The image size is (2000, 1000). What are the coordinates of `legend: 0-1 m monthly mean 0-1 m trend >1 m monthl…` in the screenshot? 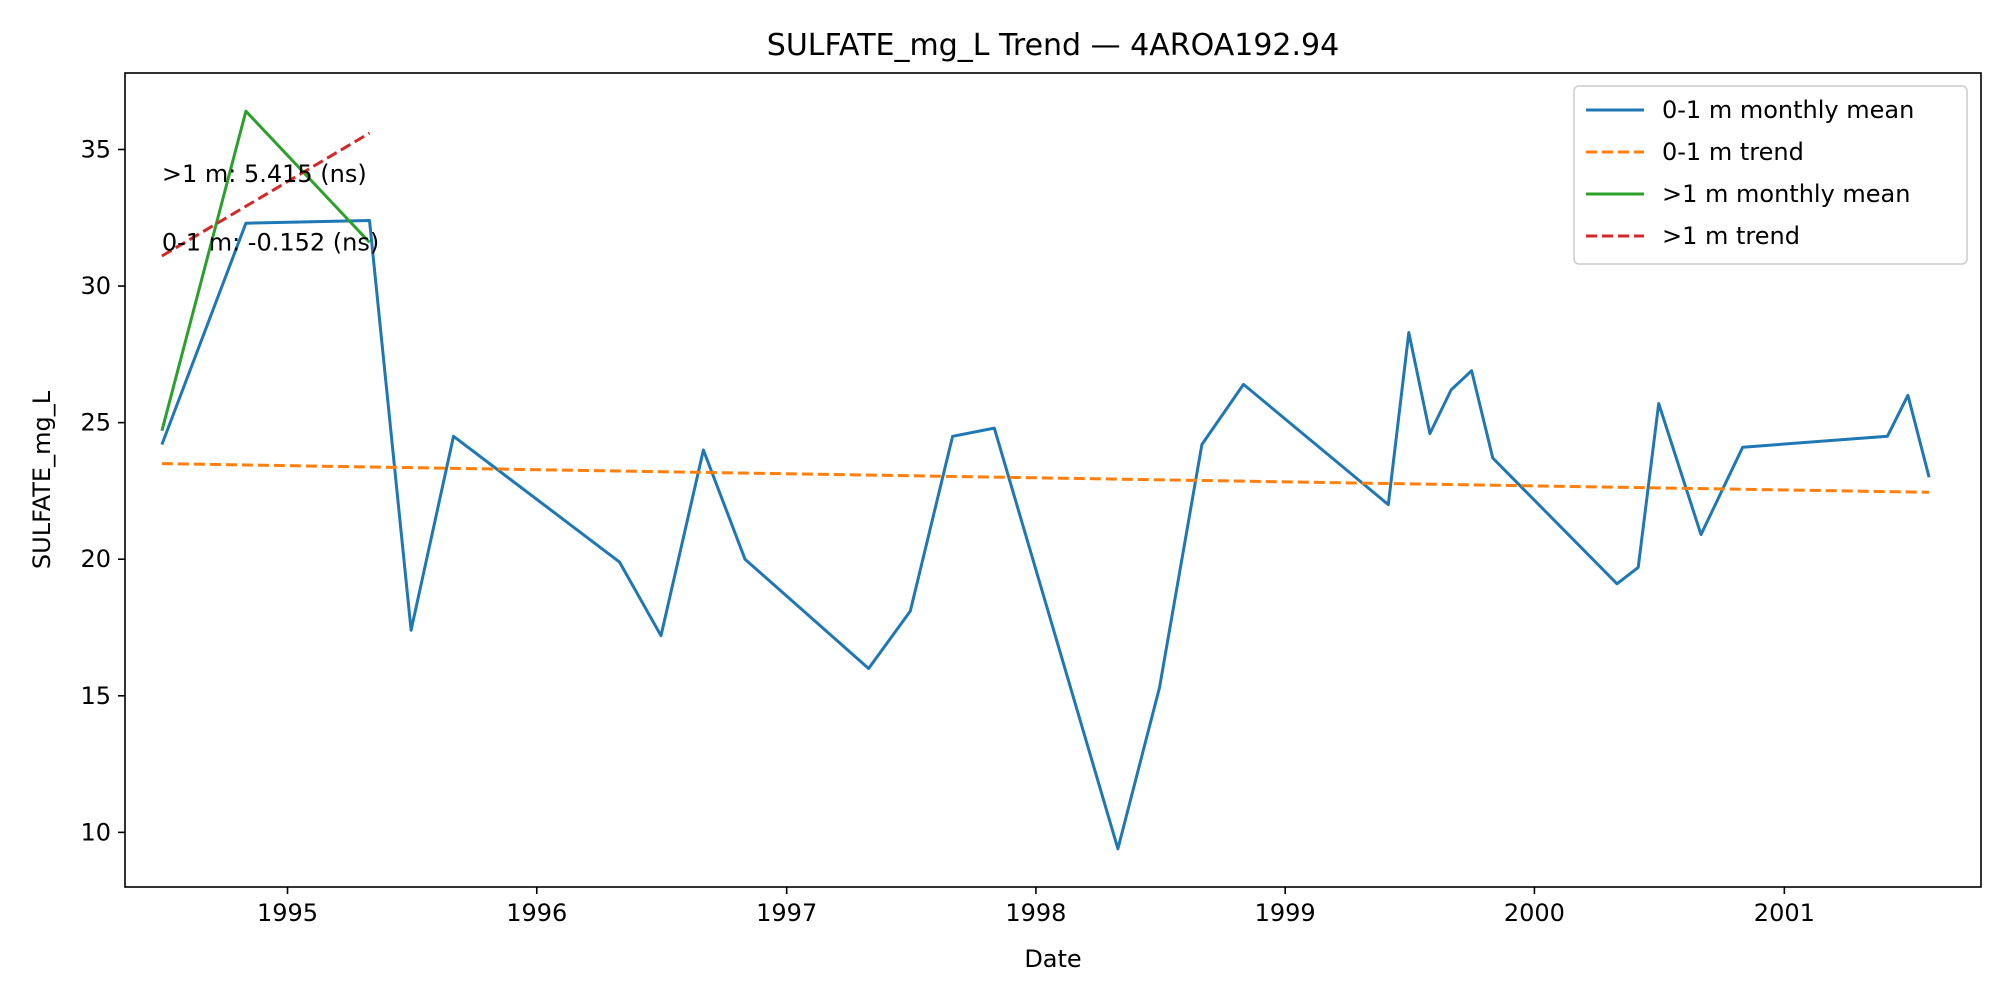 It's located at (1770, 175).